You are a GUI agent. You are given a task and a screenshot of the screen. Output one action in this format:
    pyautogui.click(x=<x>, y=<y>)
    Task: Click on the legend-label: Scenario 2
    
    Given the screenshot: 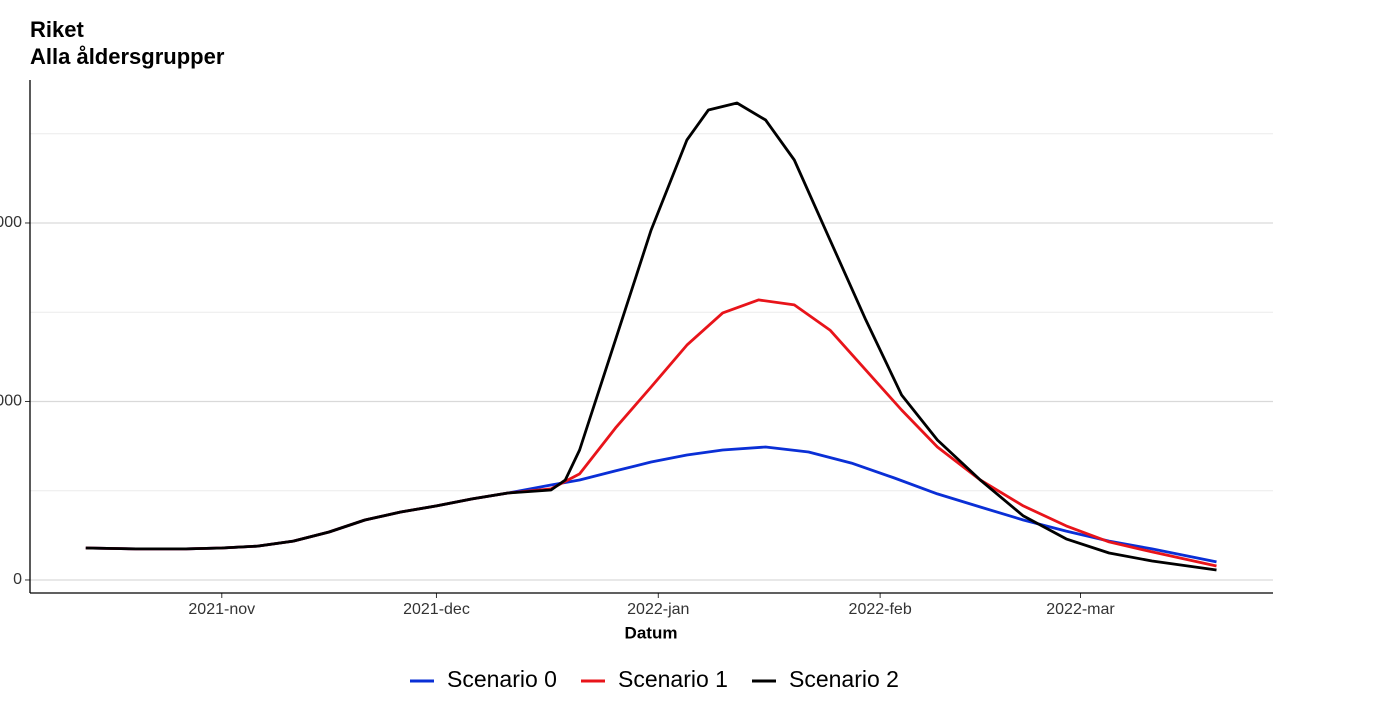 What is the action you would take?
    pyautogui.click(x=844, y=679)
    